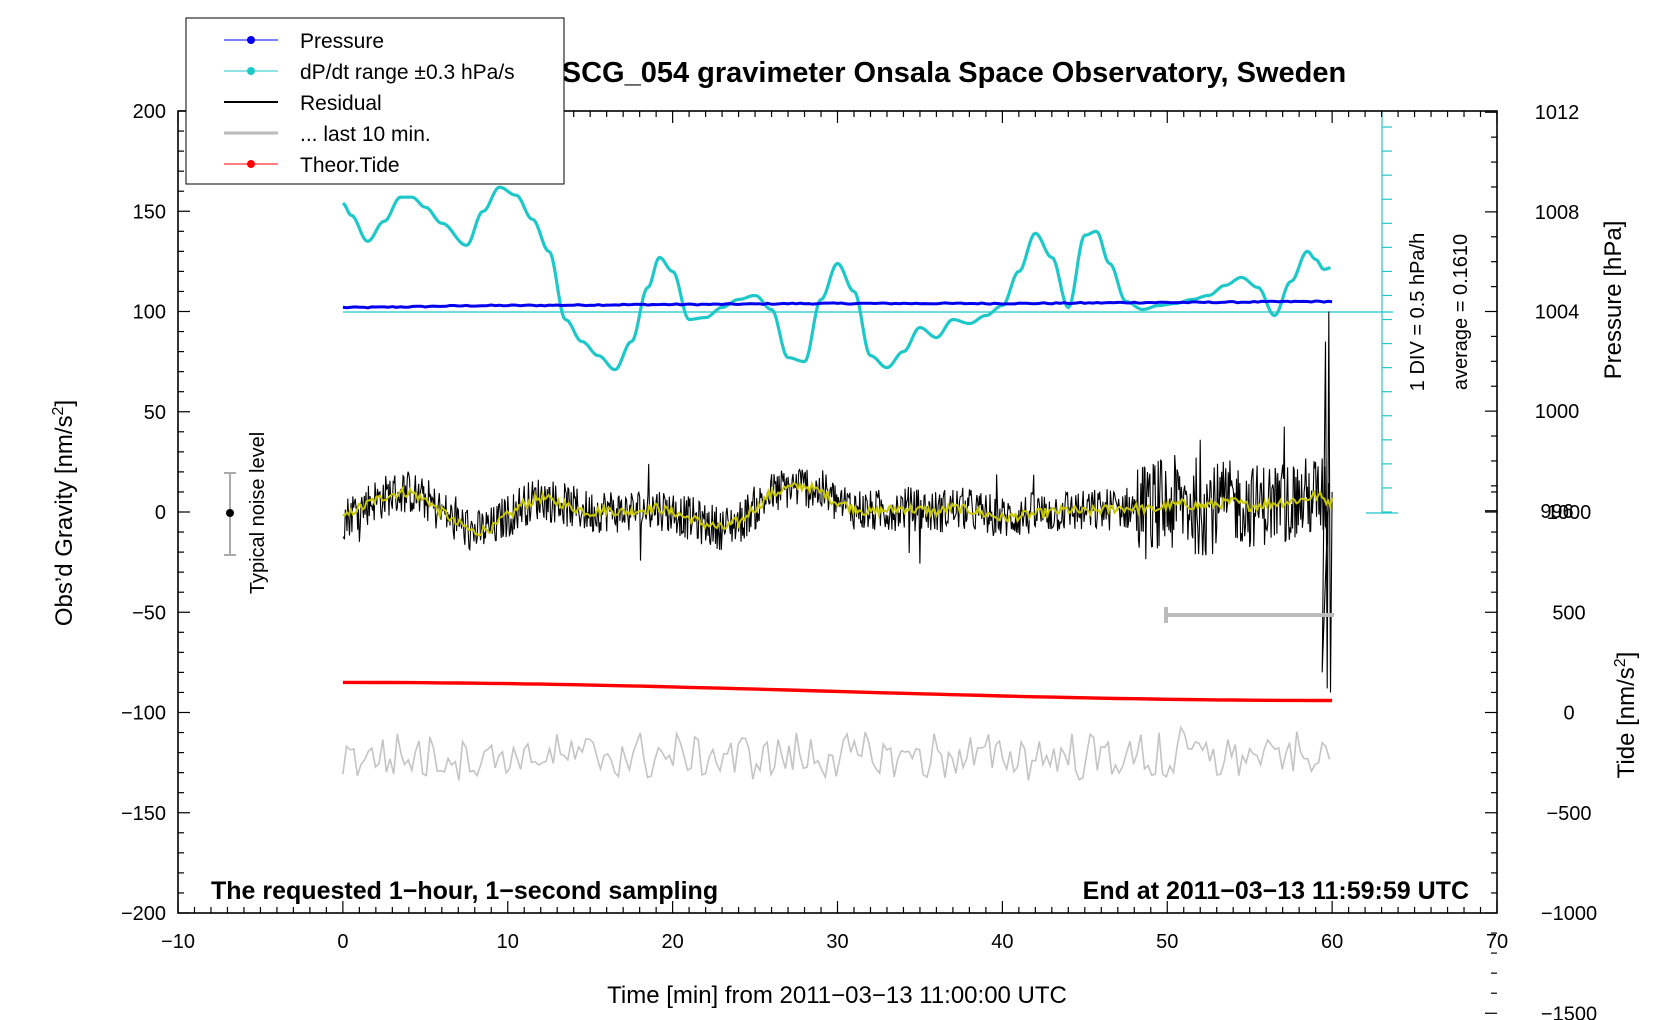 Image resolution: width=1676 pixels, height=1020 pixels. What do you see at coordinates (143, 814) in the screenshot?
I see `y-tick-label: −150` at bounding box center [143, 814].